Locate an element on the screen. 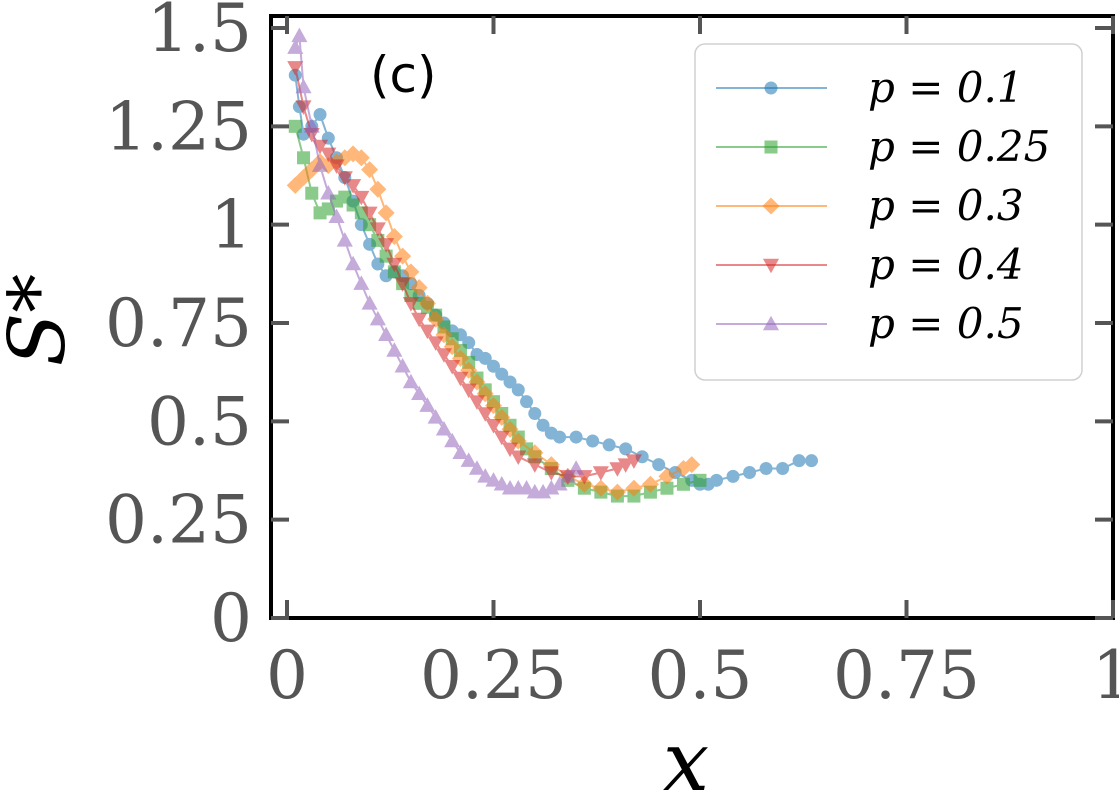 This screenshot has width=1119, height=793. legend: p = 0.1 p = 0.25 p = 0.3 p = 0.4 p = 0.5 is located at coordinates (888, 212).